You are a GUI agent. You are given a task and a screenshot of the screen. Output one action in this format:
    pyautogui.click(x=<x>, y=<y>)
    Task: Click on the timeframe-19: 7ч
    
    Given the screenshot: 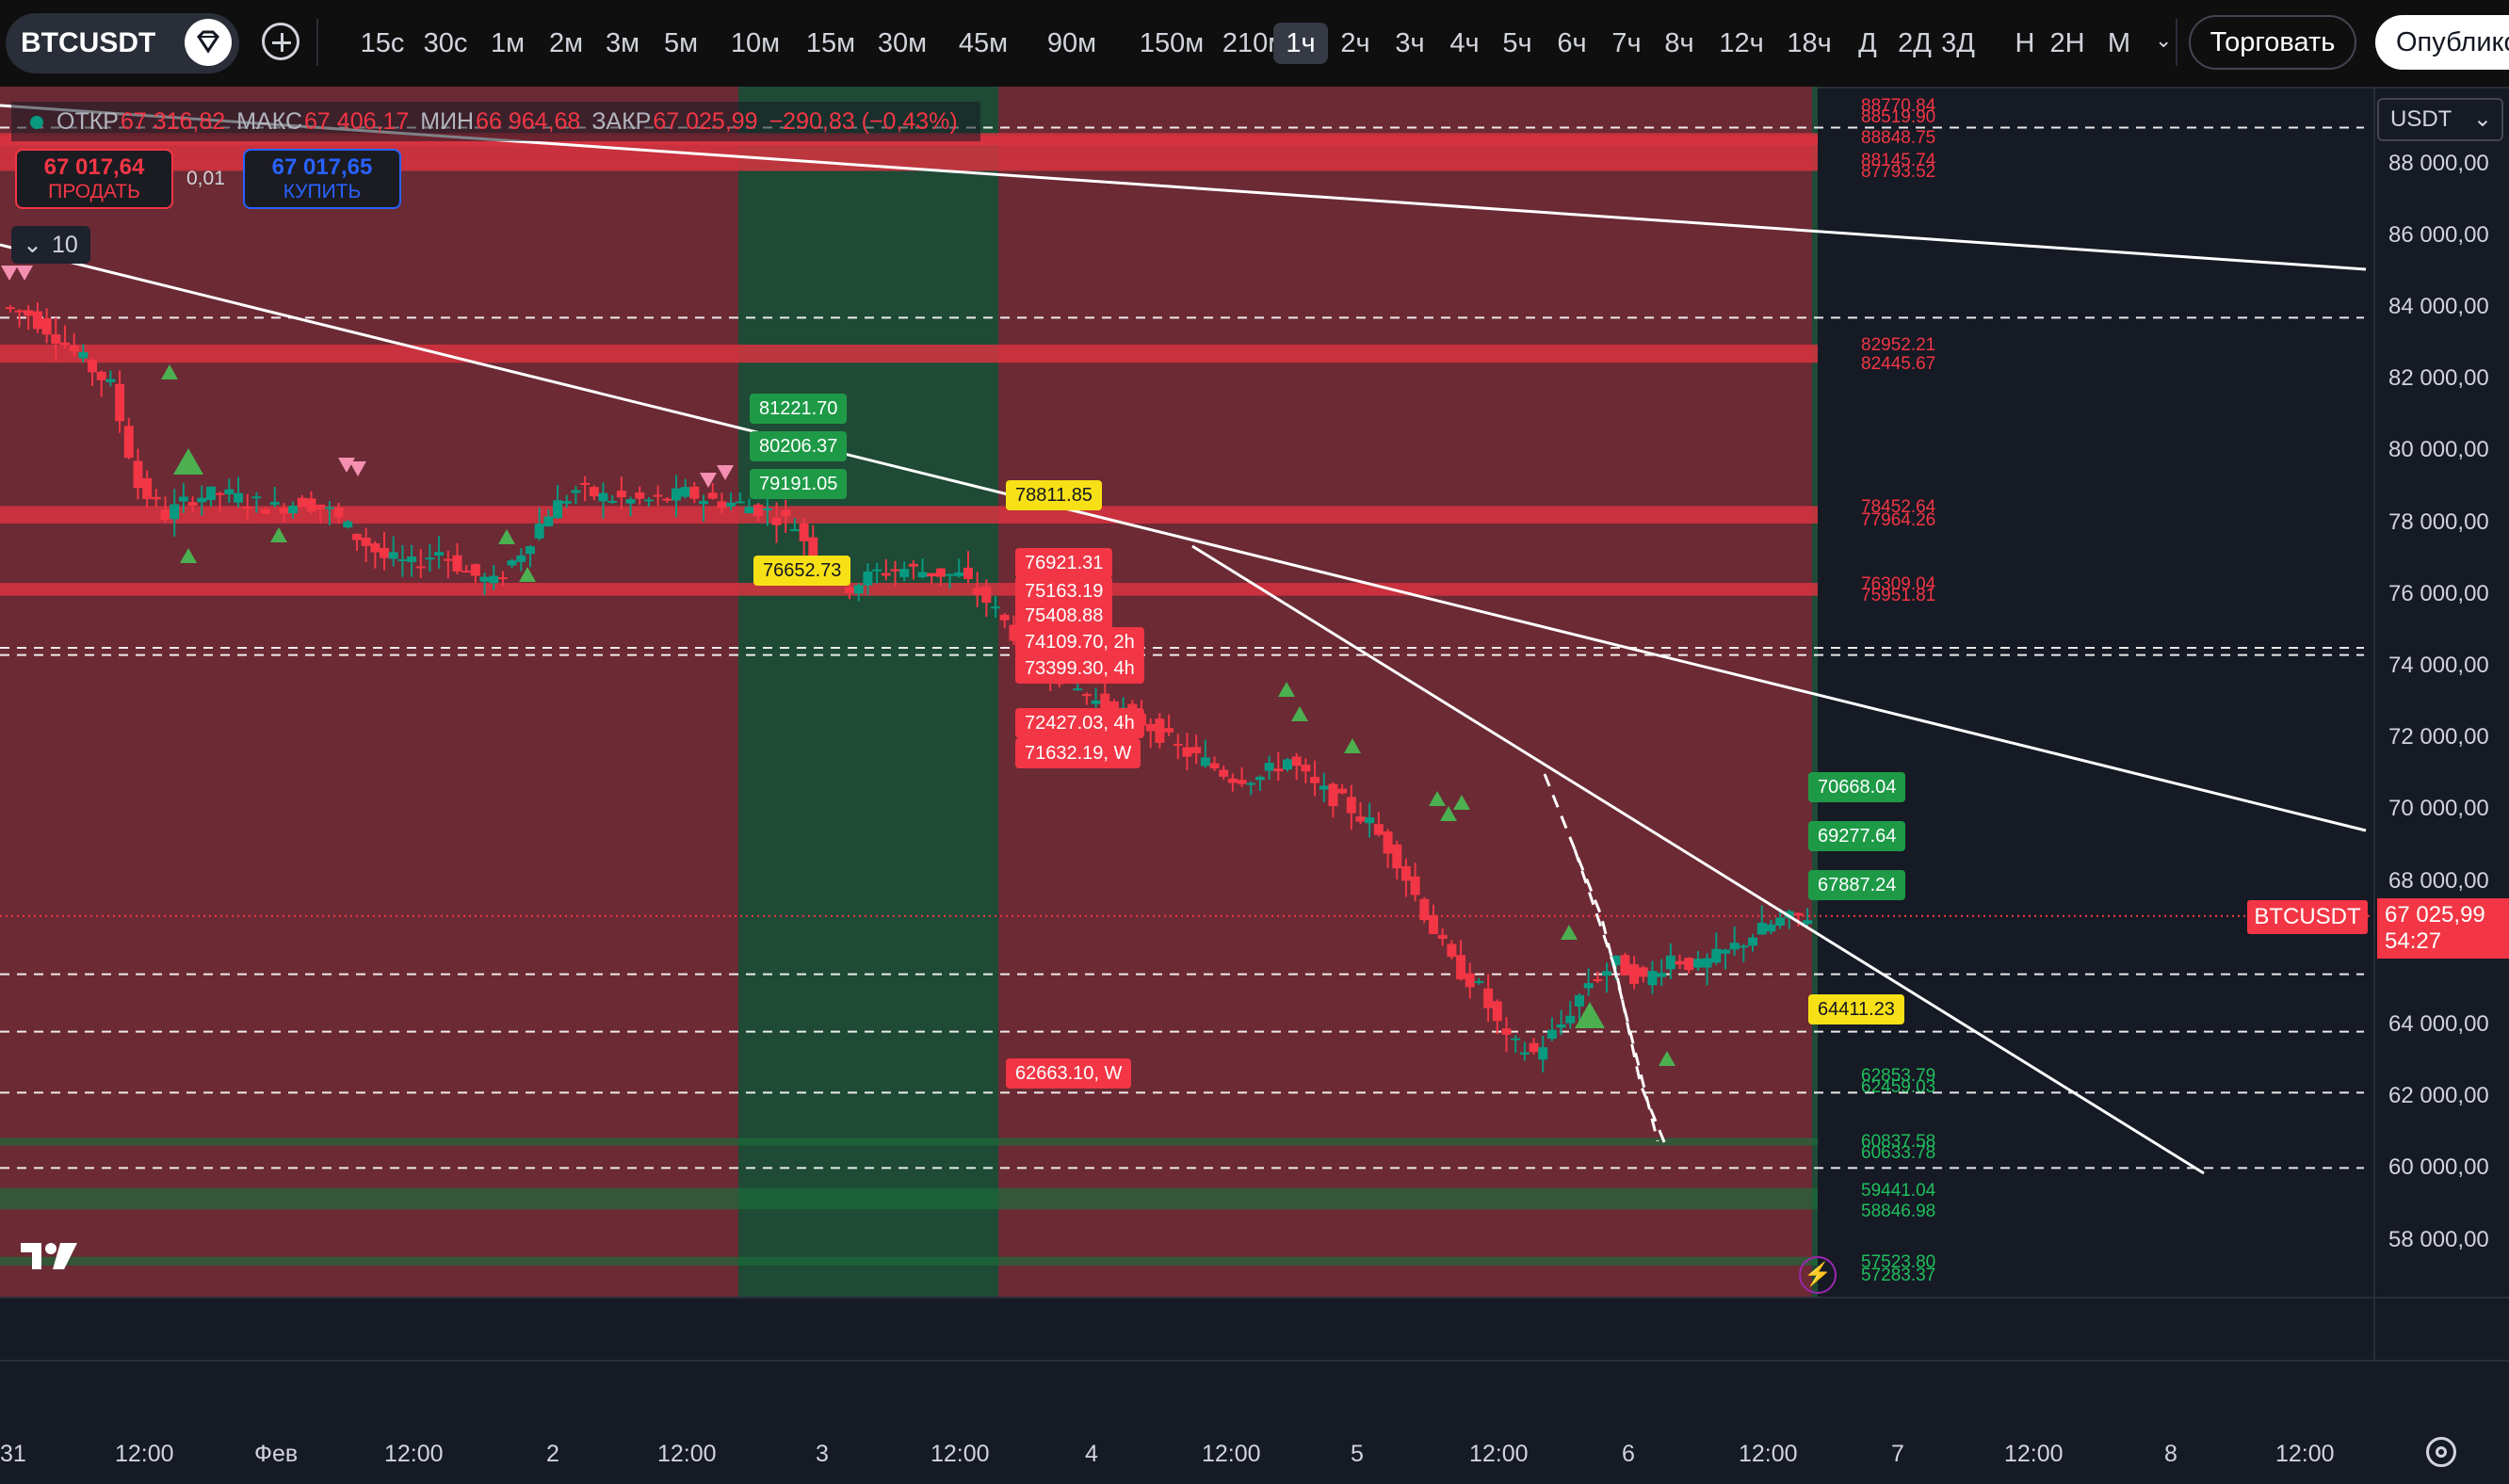 What is the action you would take?
    pyautogui.click(x=1626, y=43)
    